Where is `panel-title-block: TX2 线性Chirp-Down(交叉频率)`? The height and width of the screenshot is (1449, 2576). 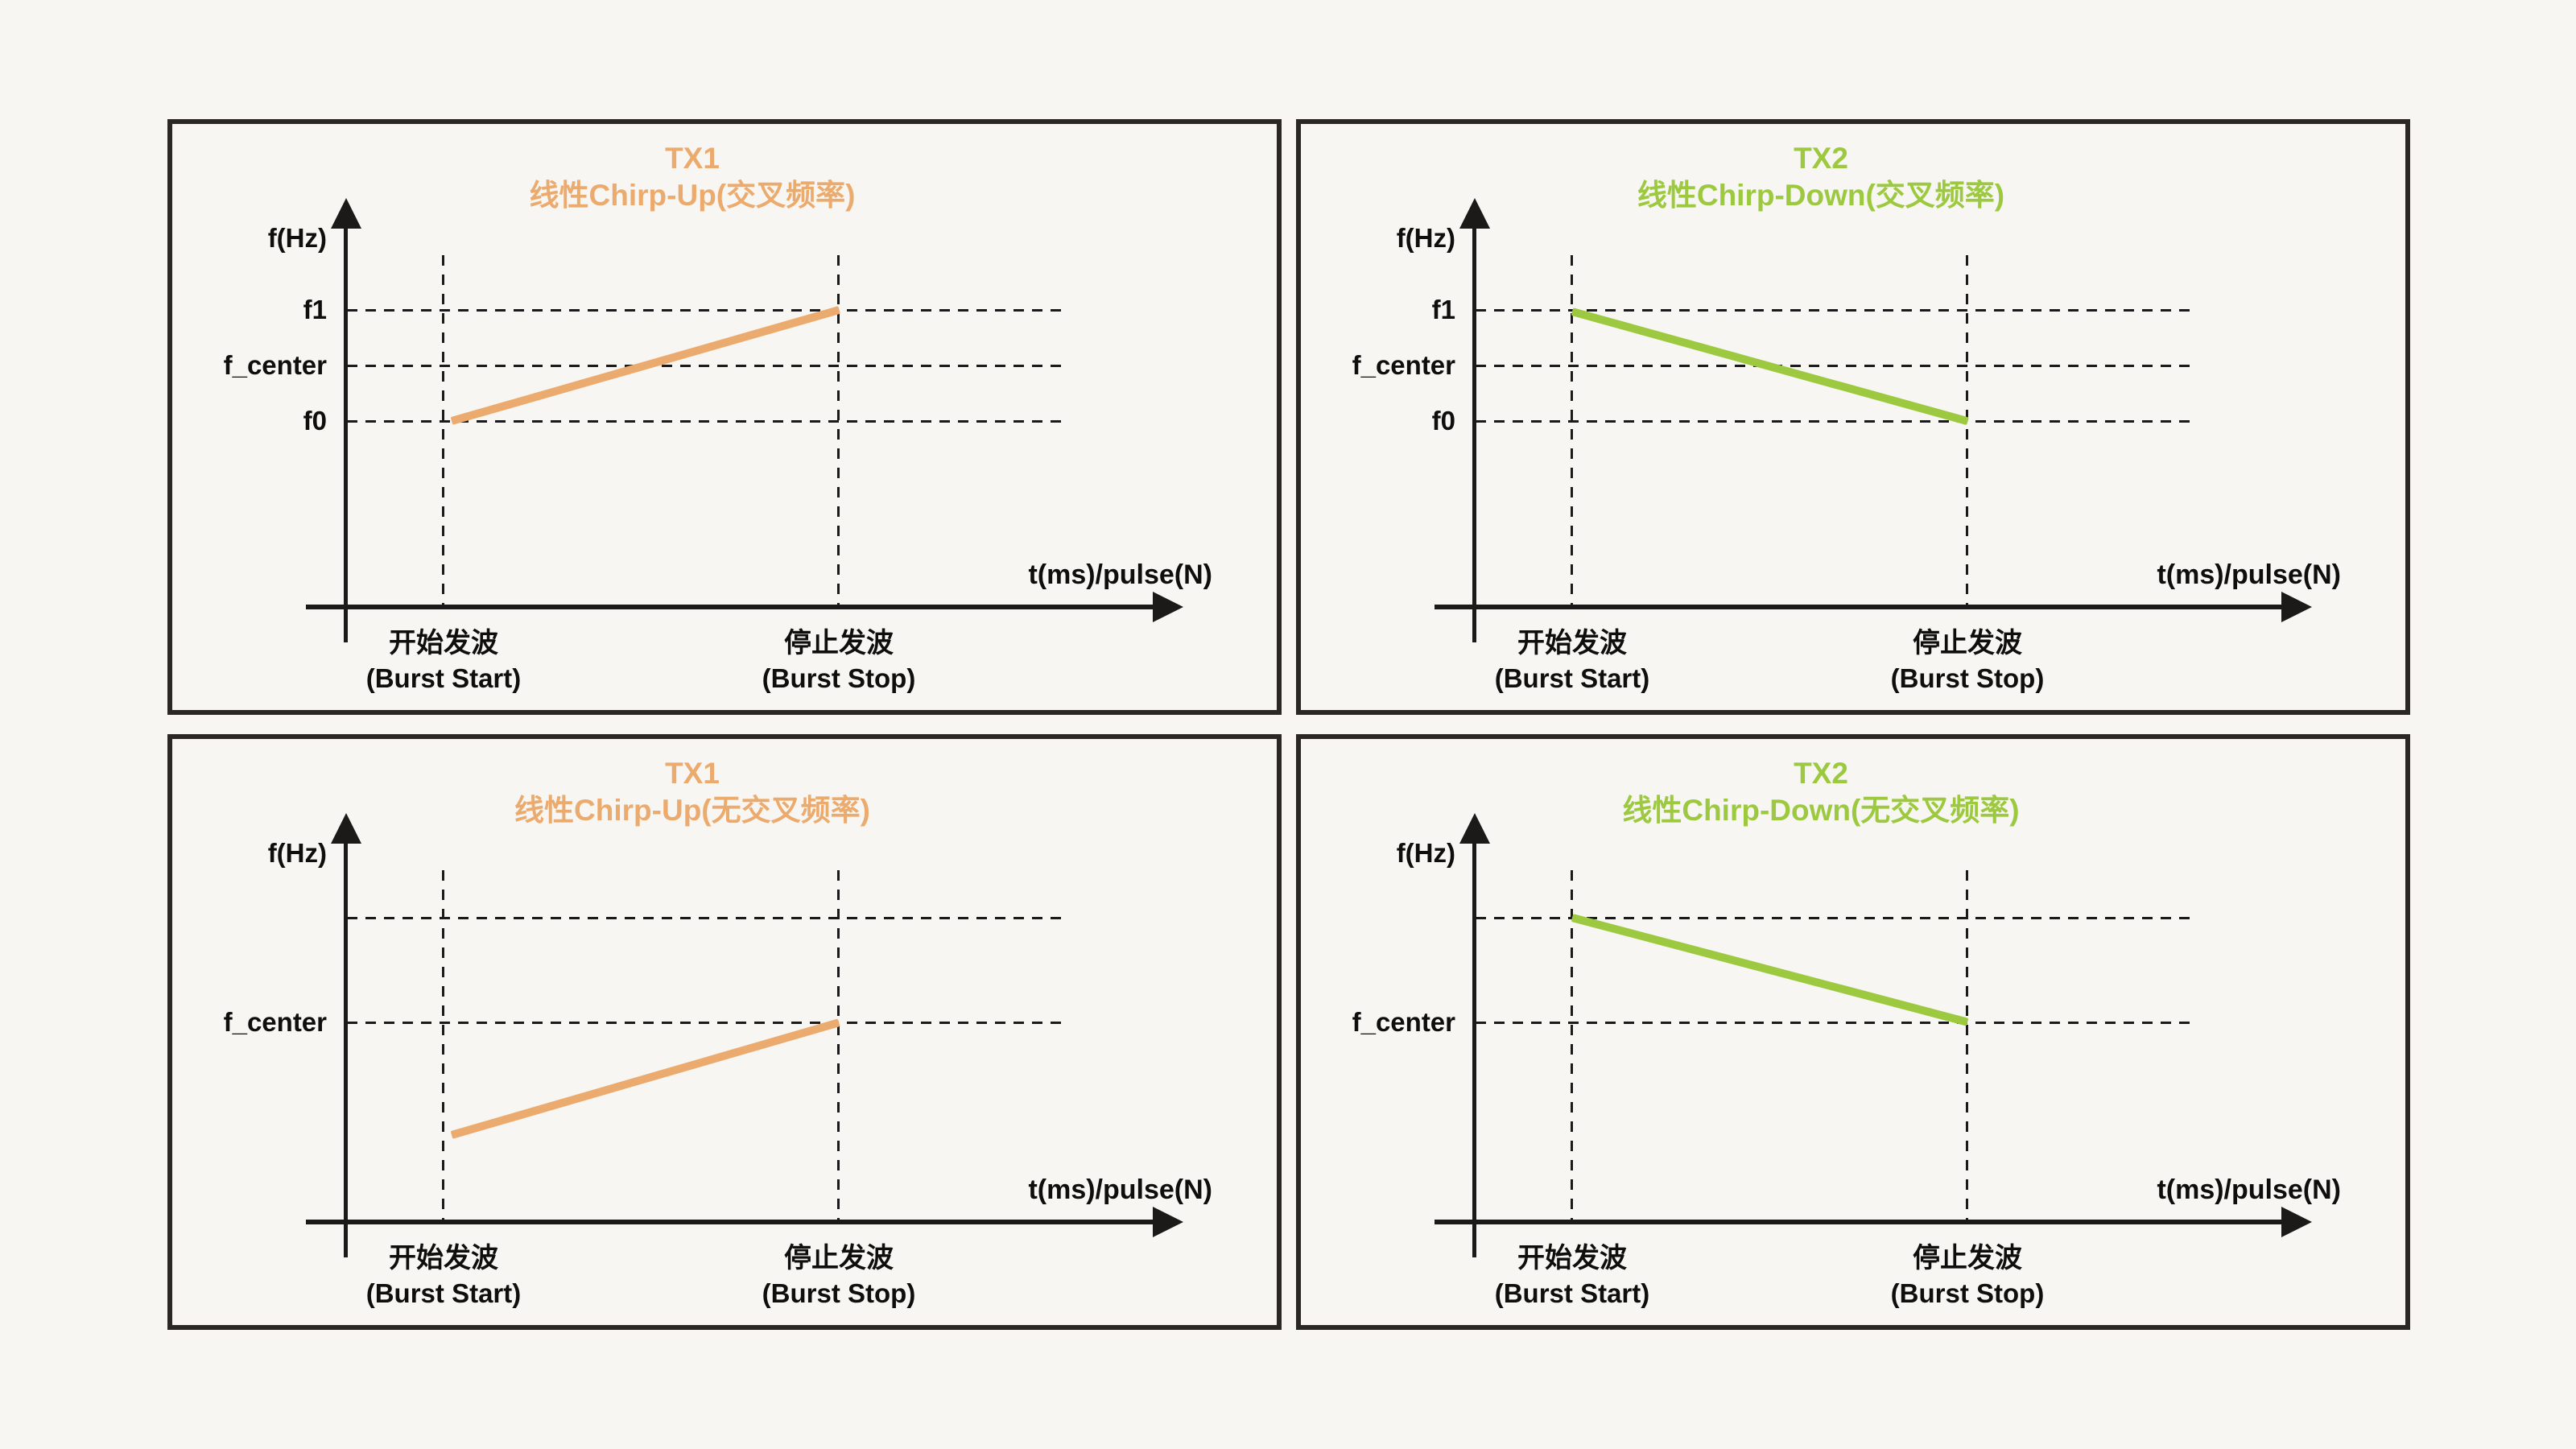 panel-title-block: TX2 线性Chirp-Down(交叉频率) is located at coordinates (1821, 177).